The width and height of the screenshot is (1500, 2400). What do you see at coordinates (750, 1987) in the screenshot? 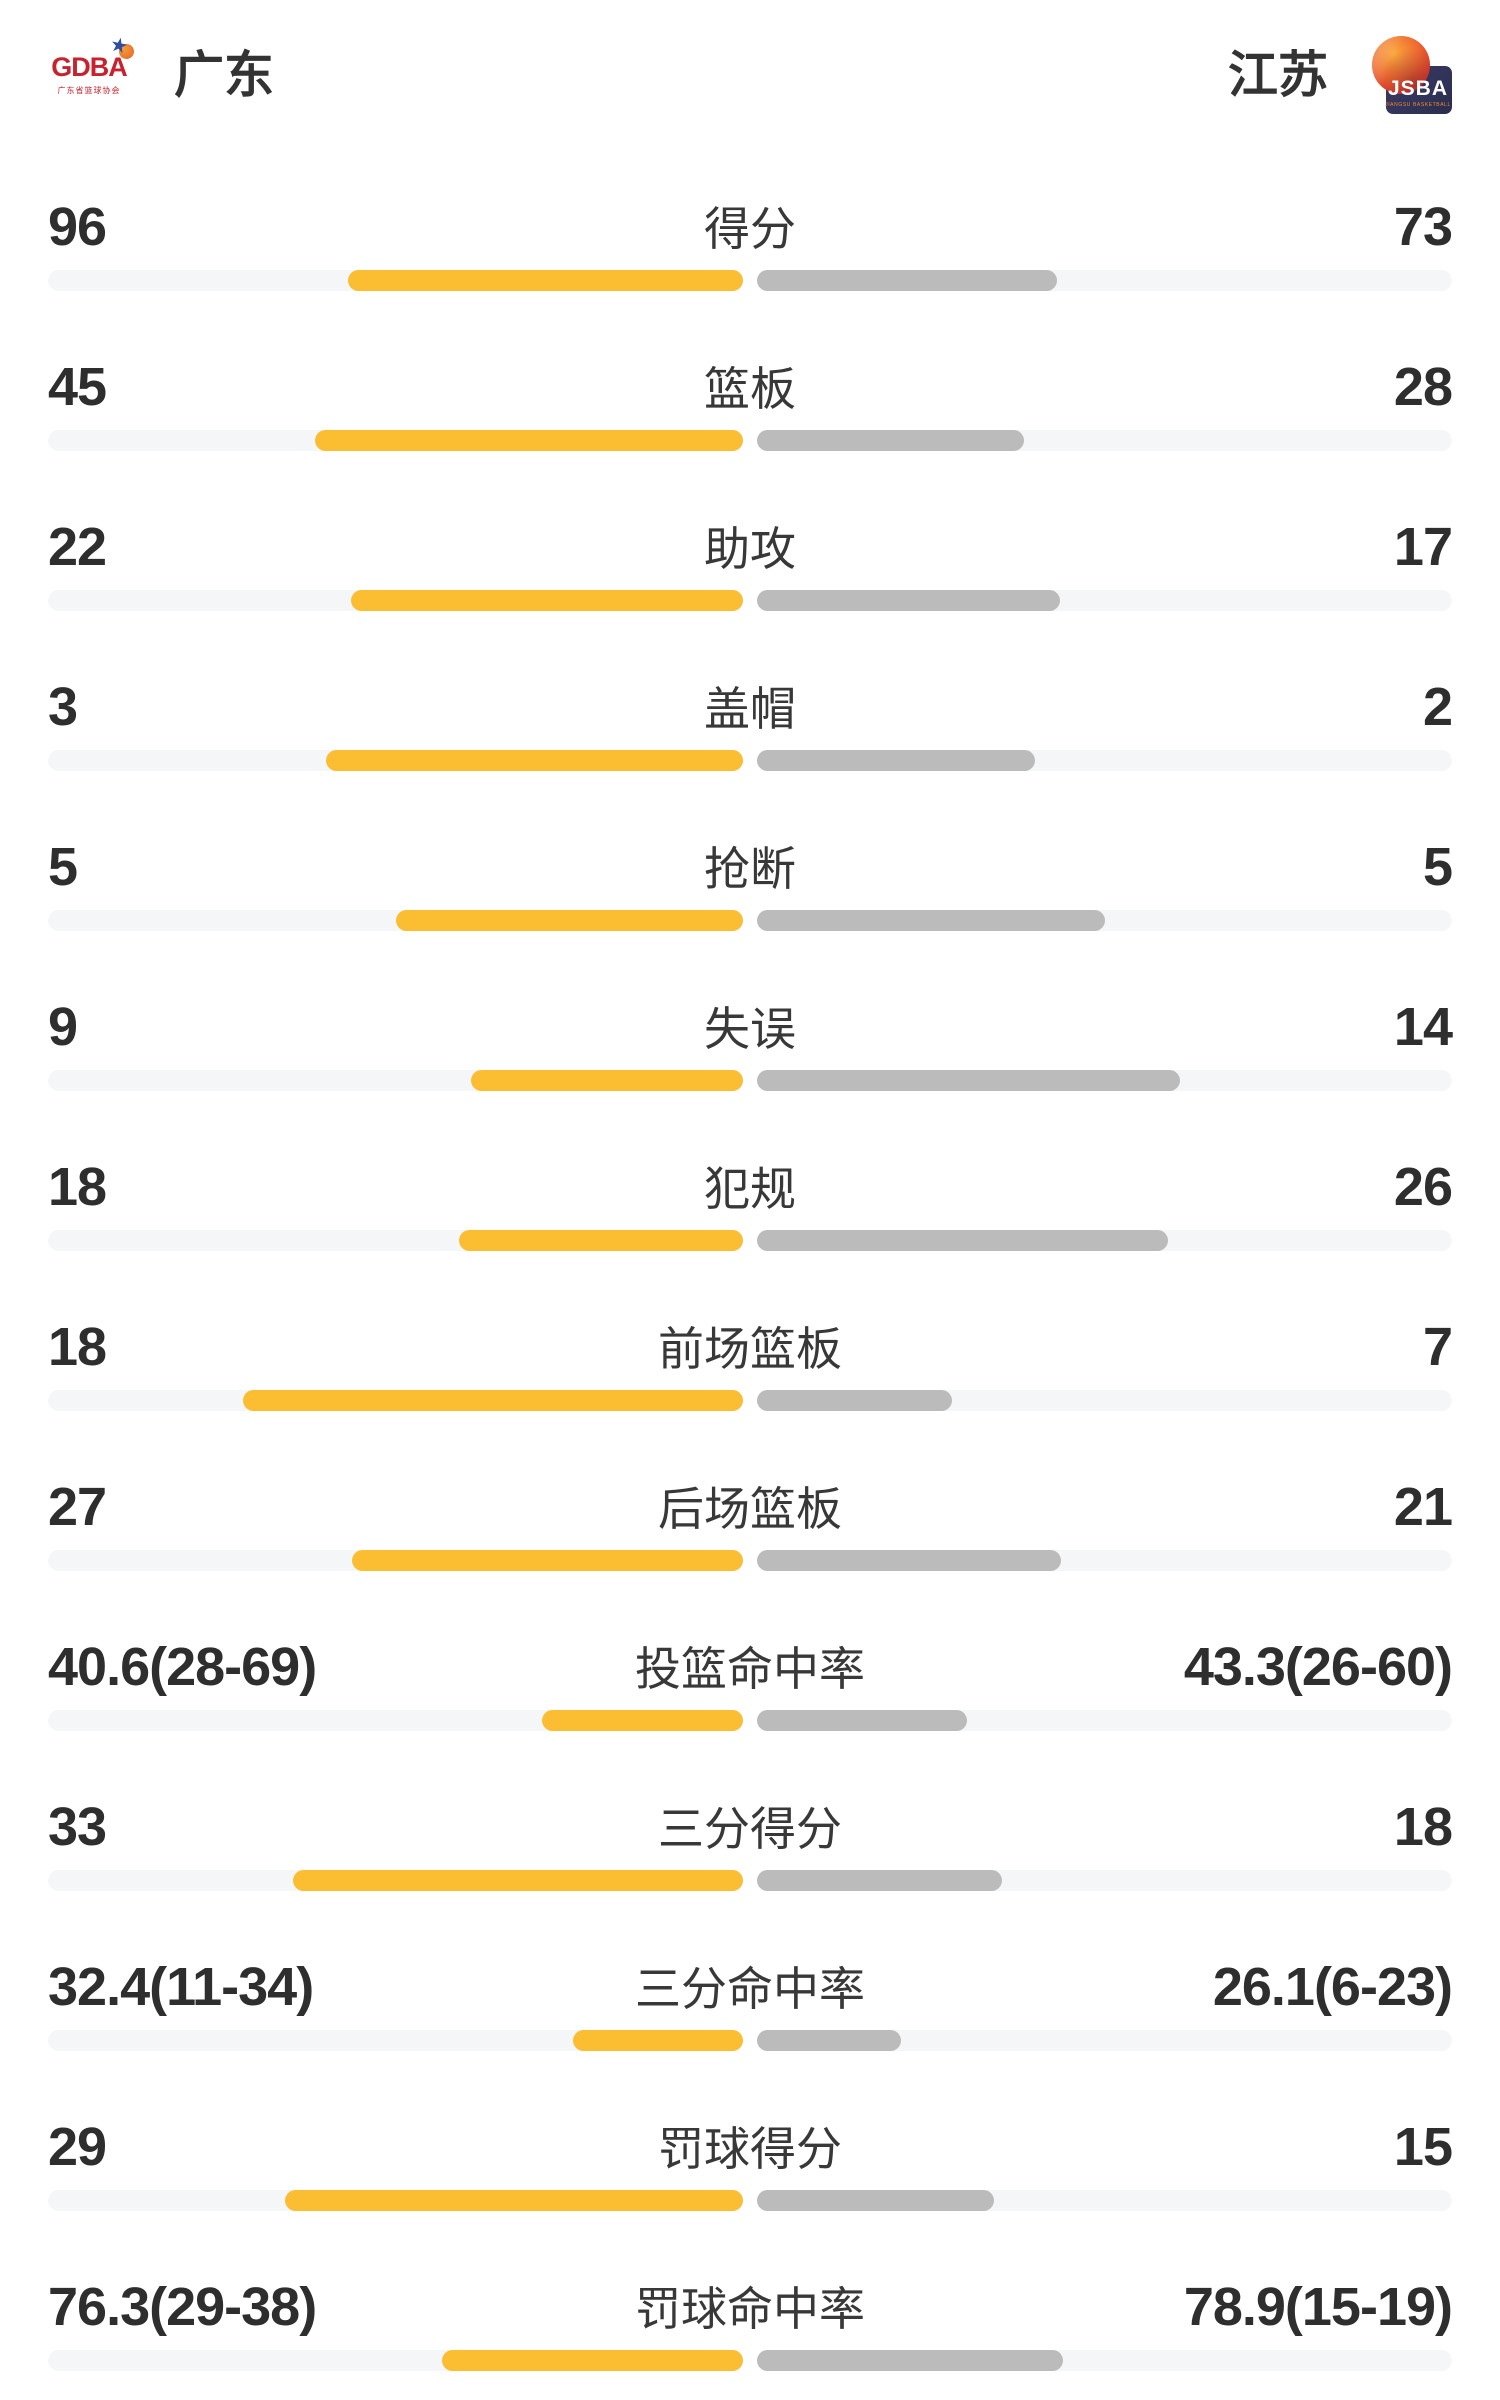
I see `stat-line: 32.4(11-34) 三分命中率 26.1(6-23)` at bounding box center [750, 1987].